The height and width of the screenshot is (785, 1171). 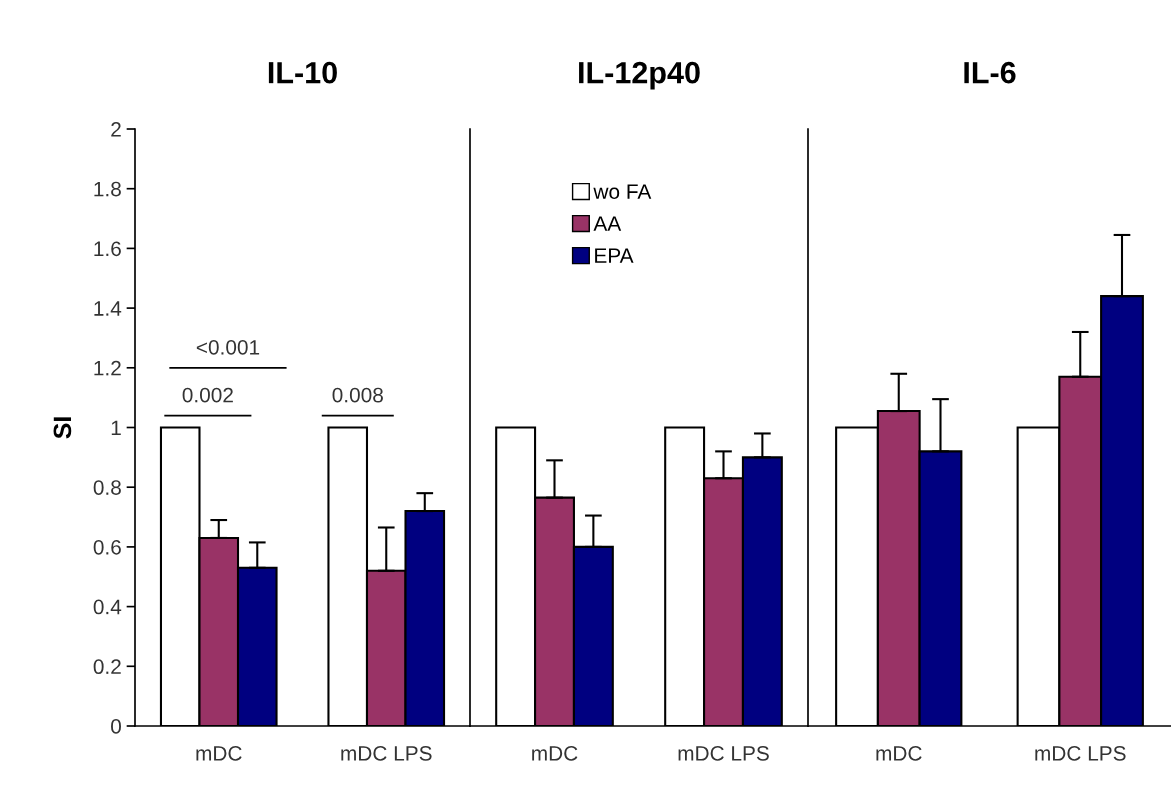 I want to click on chart-title: IL-10, so click(x=302, y=72).